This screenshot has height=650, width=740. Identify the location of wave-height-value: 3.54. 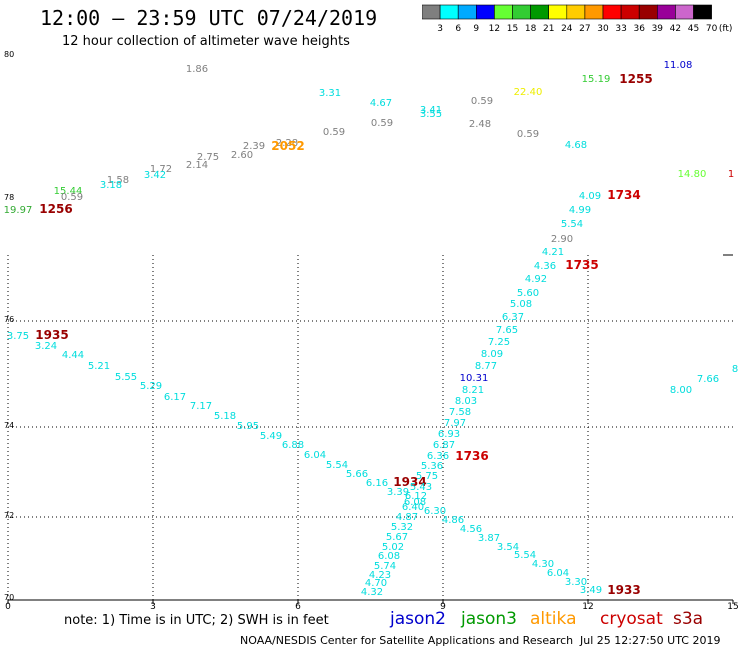
(508, 547).